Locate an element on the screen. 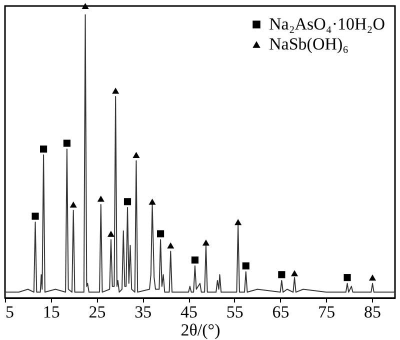  x-tick-label: 25 is located at coordinates (97, 312).